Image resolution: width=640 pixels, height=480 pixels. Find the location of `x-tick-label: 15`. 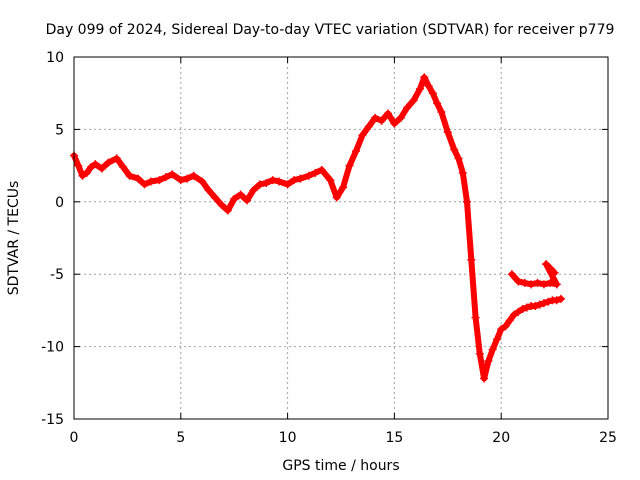

x-tick-label: 15 is located at coordinates (394, 438).